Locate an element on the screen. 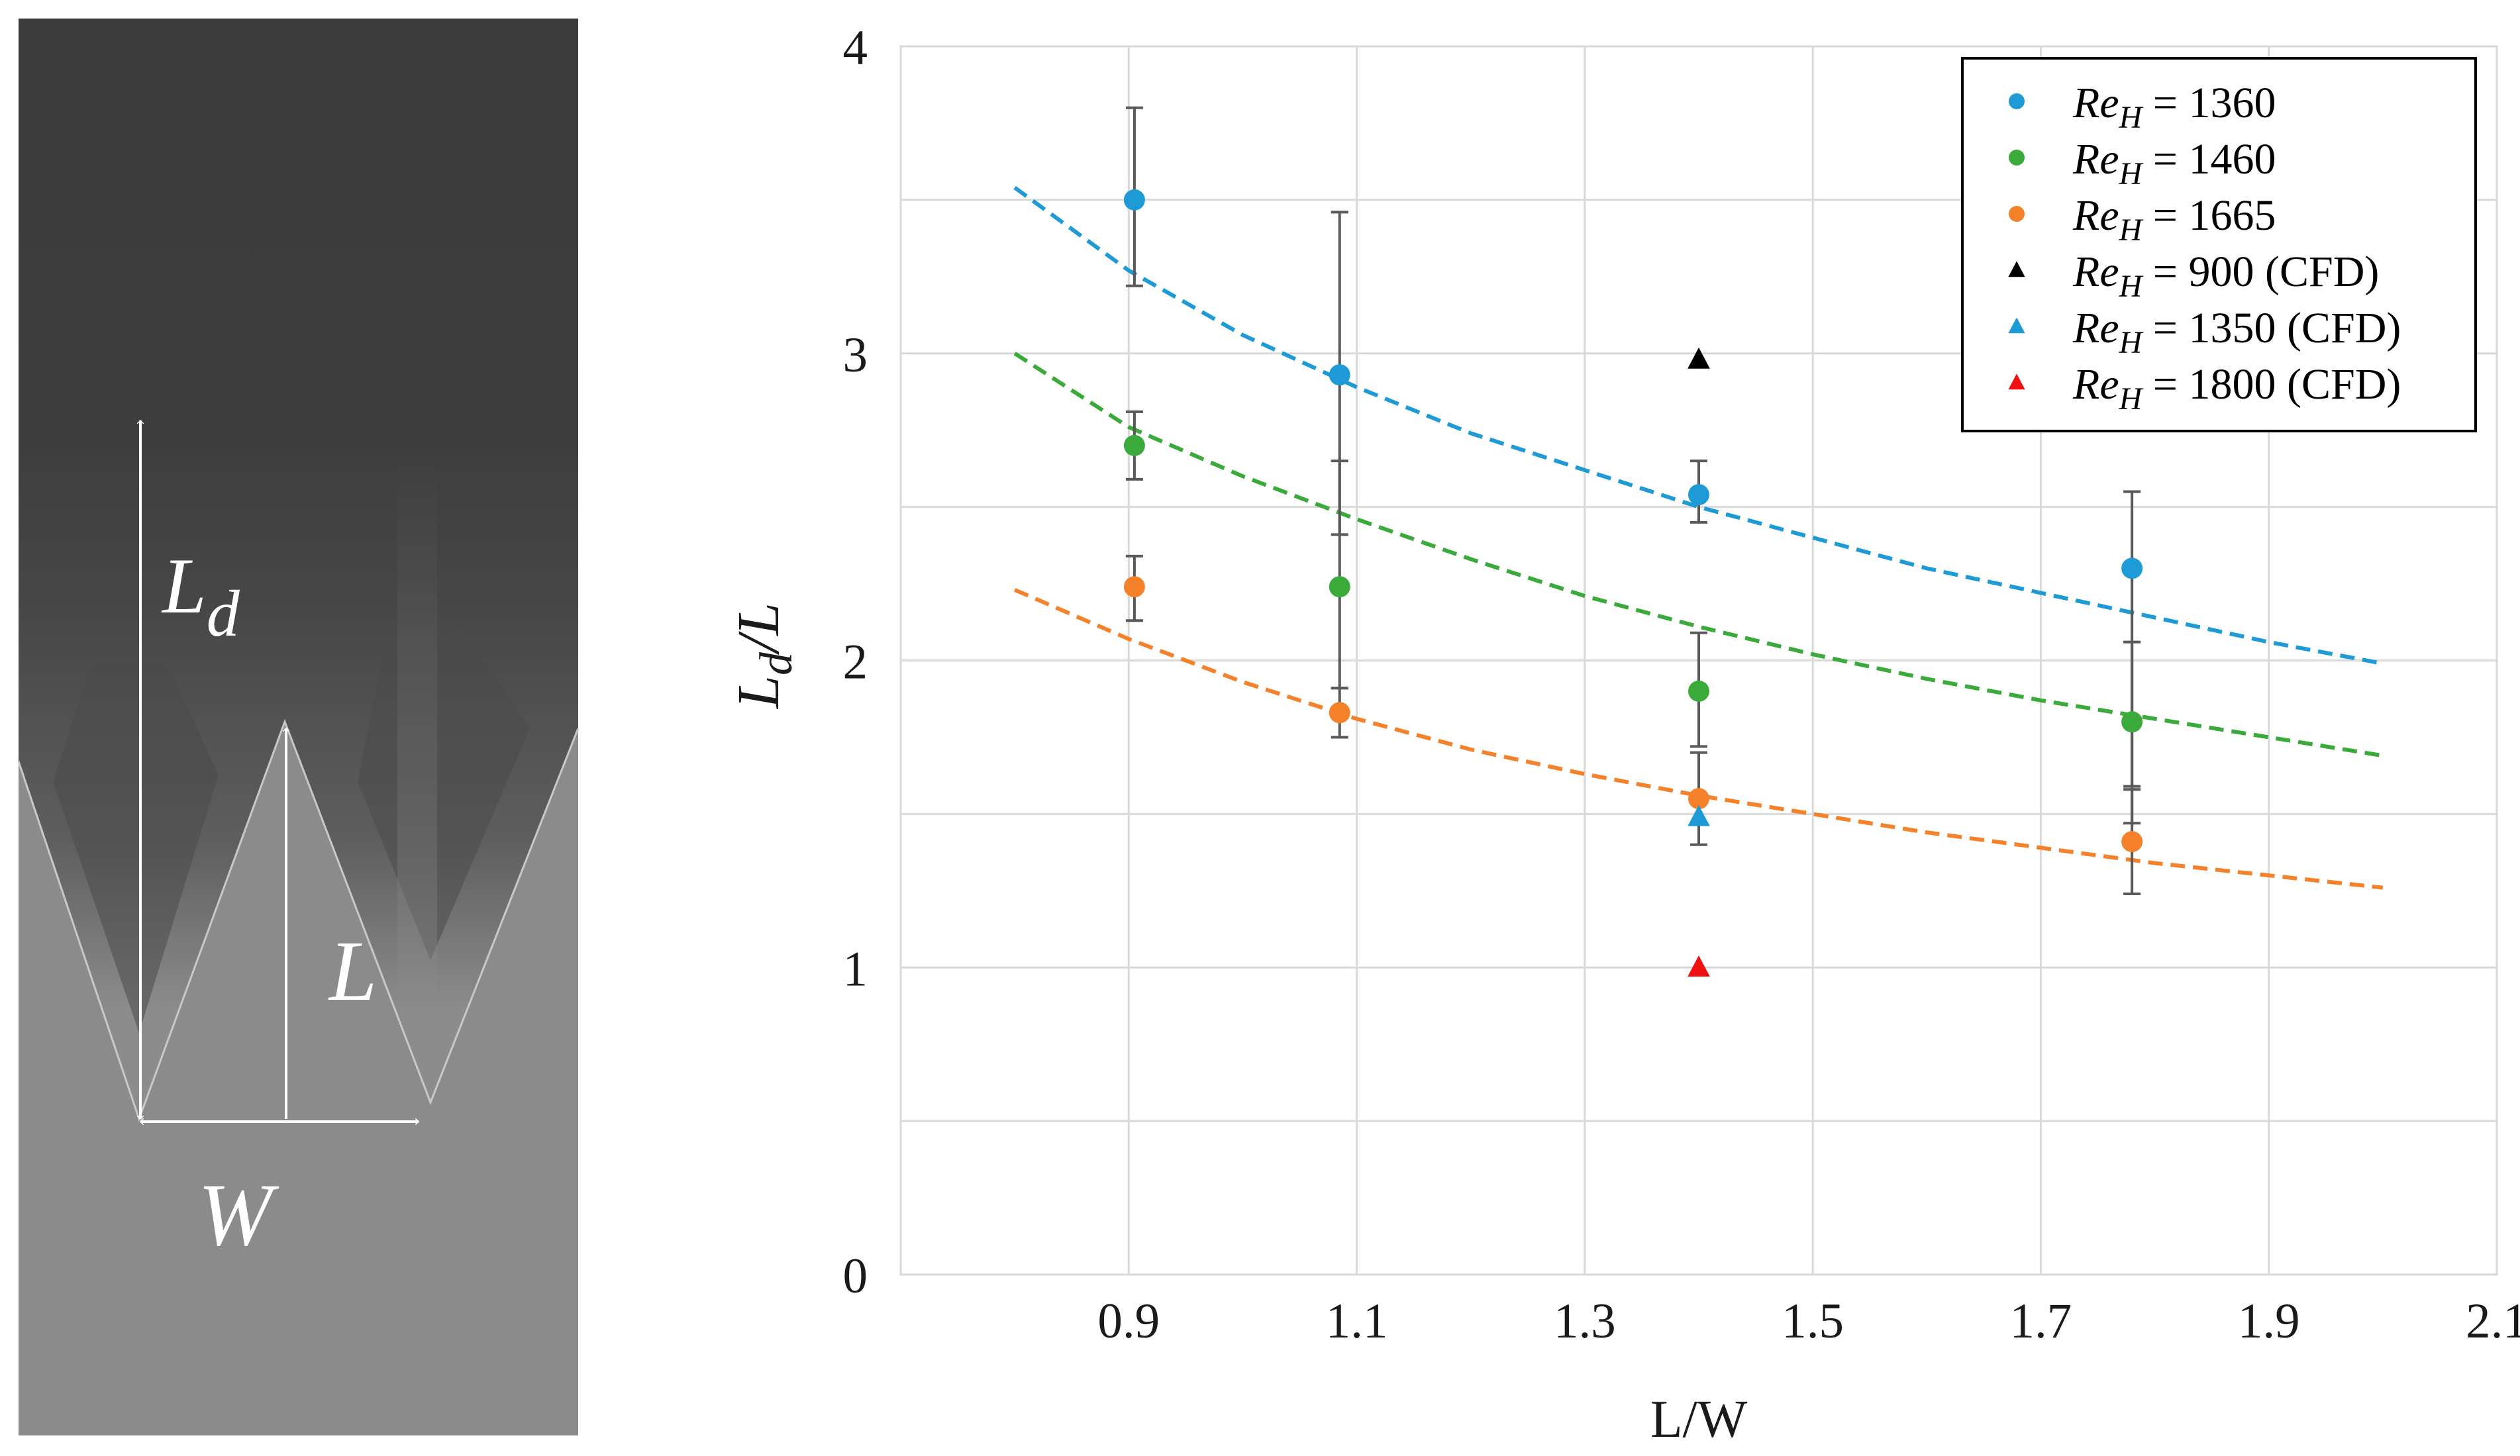 The width and height of the screenshot is (2520, 1456). legend-label: ReH = 1460 is located at coordinates (2174, 163).